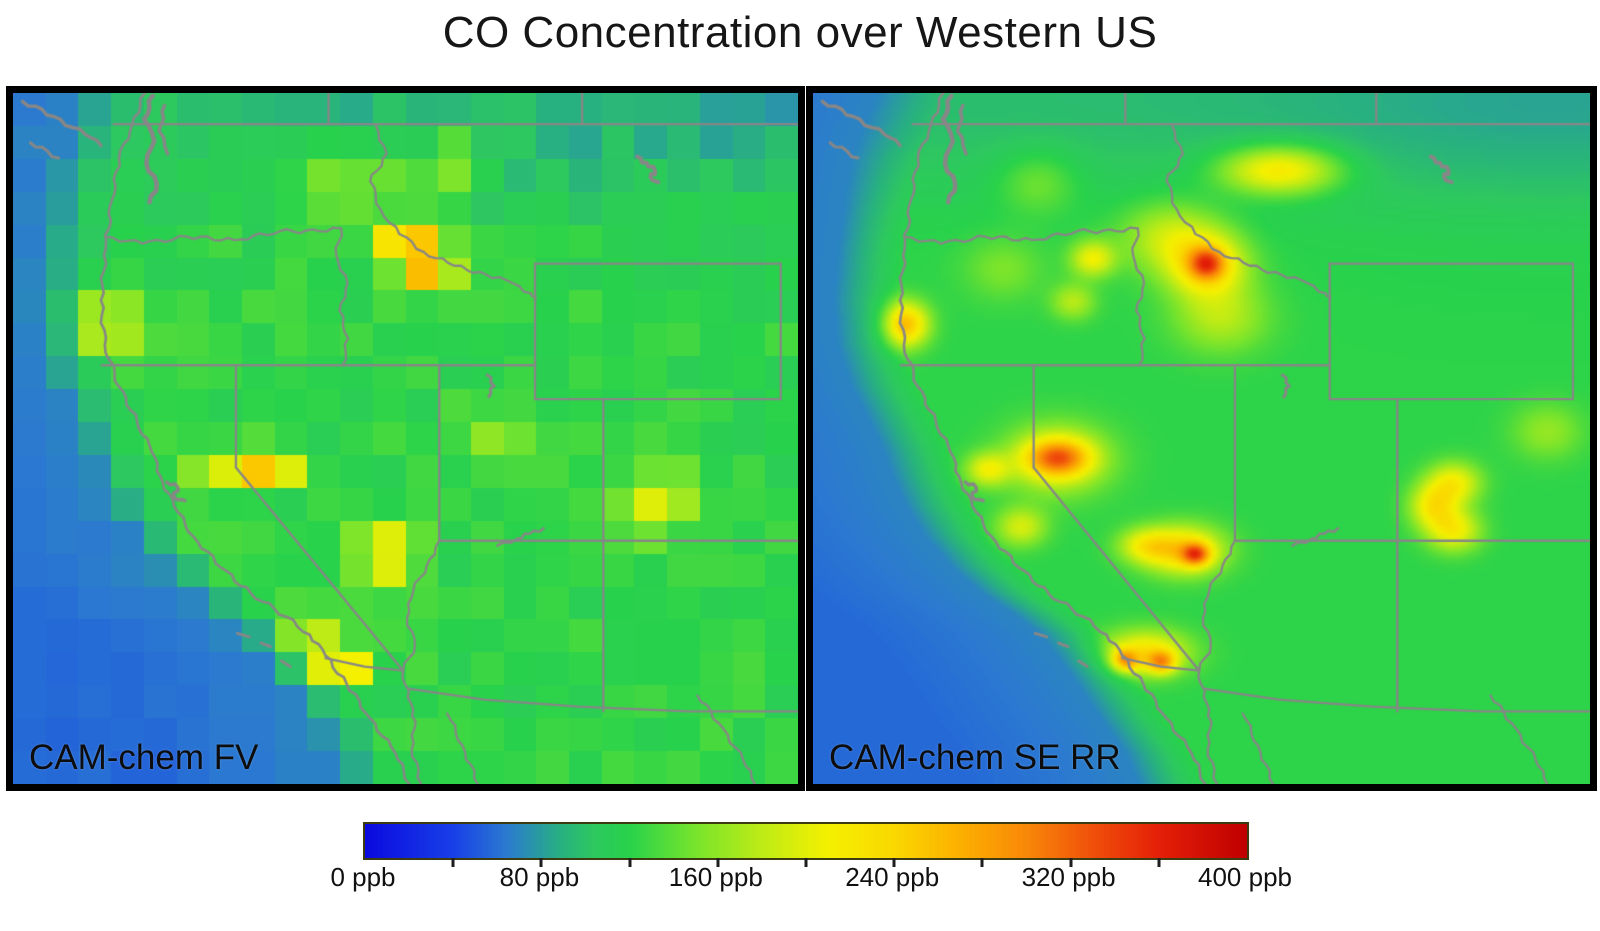  I want to click on colorbar-tick-label: 160 ppb, so click(715, 877).